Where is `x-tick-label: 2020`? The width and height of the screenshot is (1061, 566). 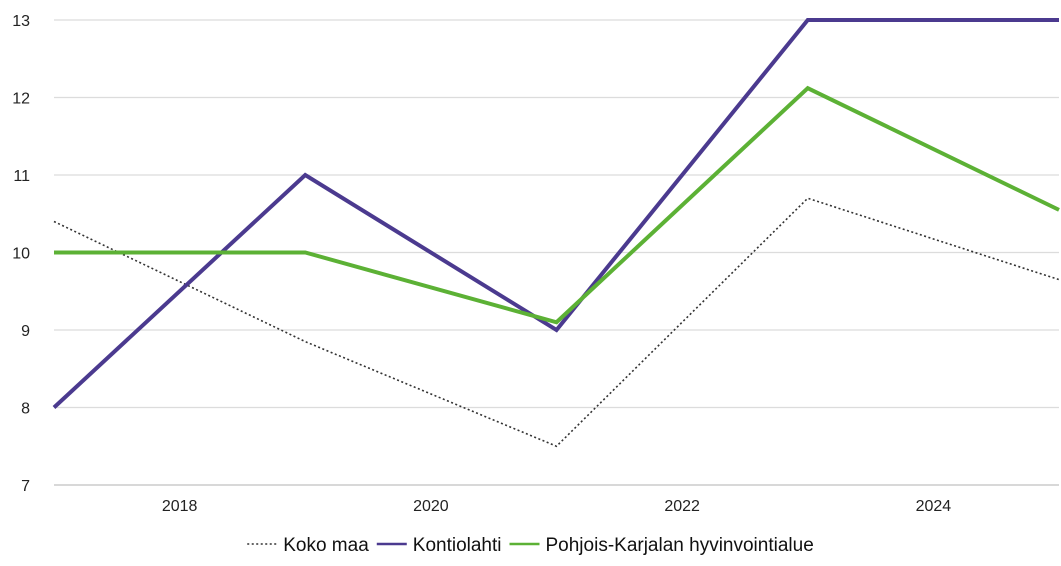 x-tick-label: 2020 is located at coordinates (431, 506).